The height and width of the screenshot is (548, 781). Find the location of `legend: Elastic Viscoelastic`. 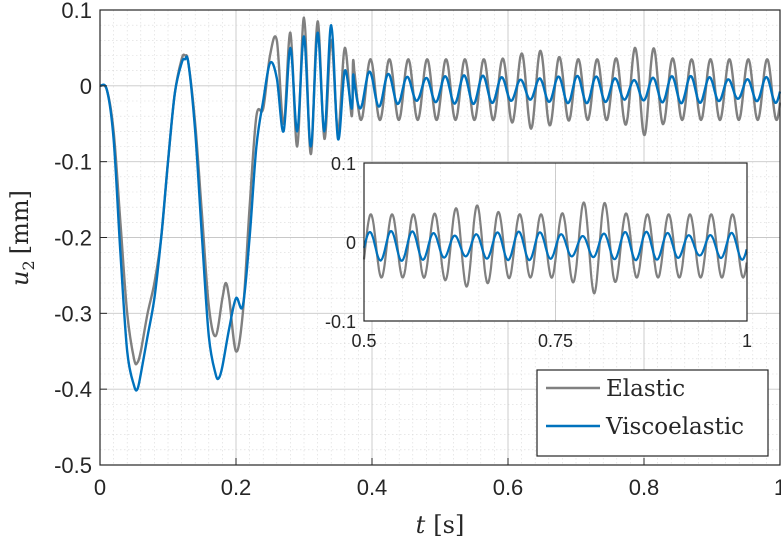

legend: Elastic Viscoelastic is located at coordinates (652, 413).